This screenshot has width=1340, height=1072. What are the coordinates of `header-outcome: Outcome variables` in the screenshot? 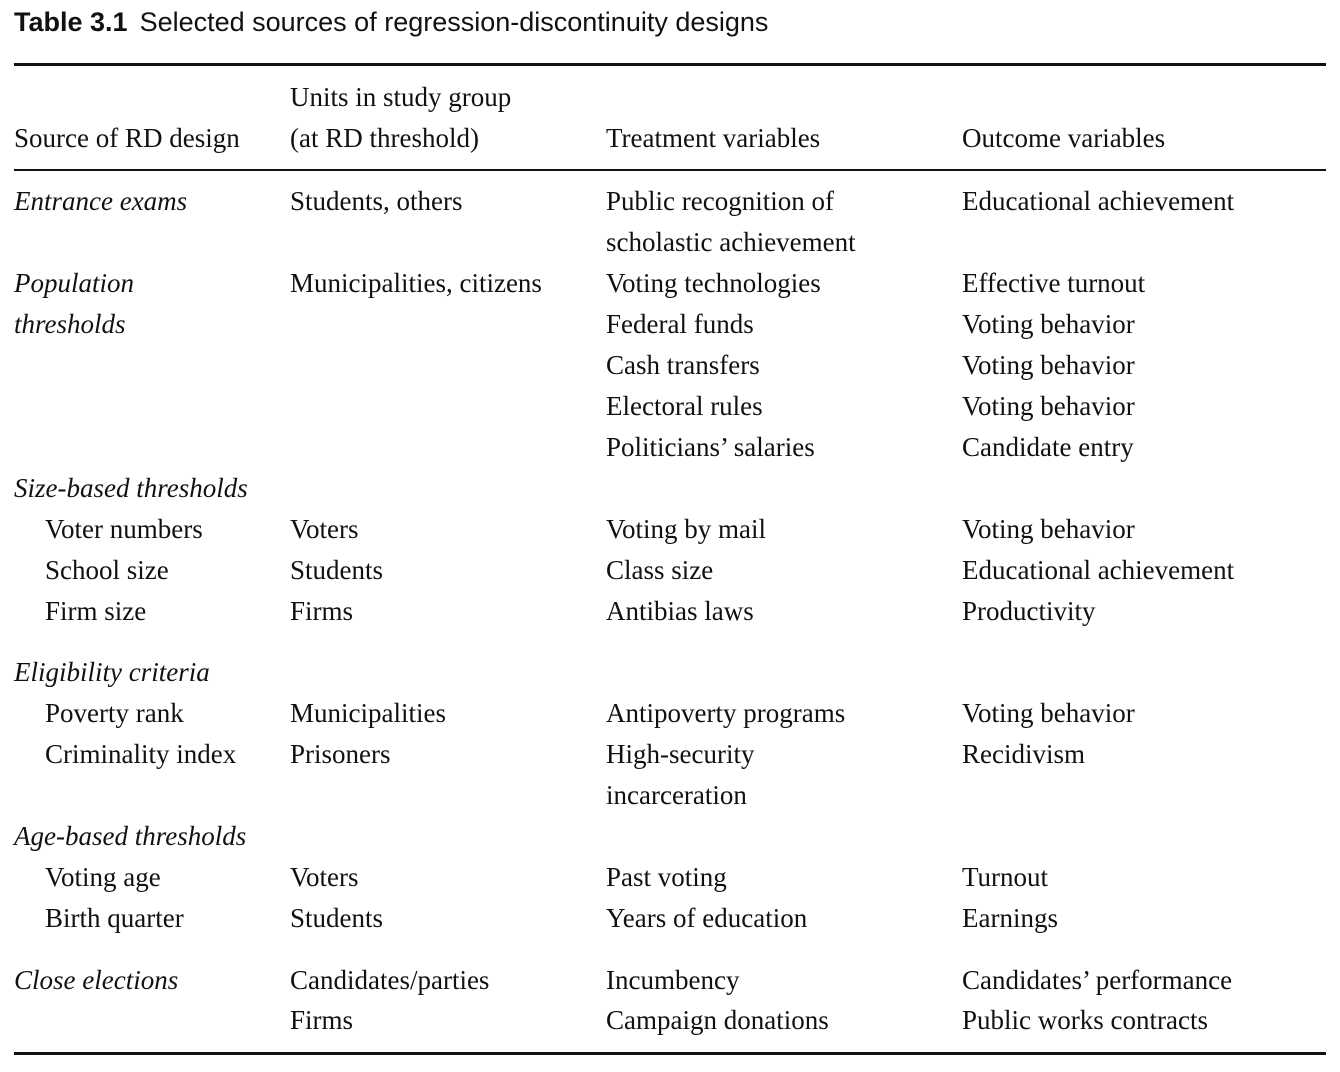 It's located at (1064, 138).